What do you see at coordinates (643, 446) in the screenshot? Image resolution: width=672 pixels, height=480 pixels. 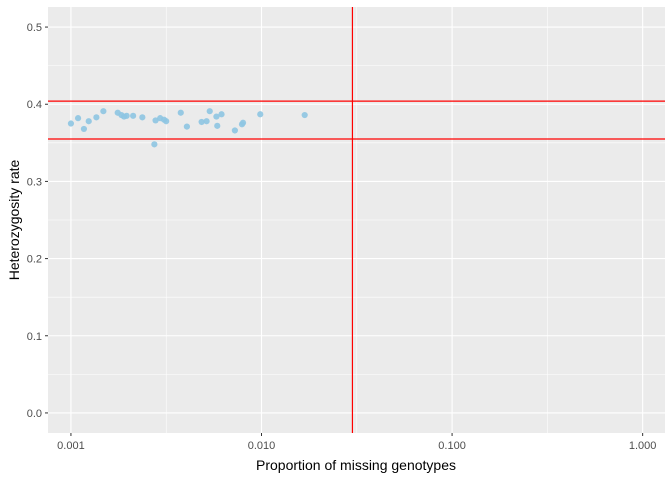 I see `x-tick-label: 1.000` at bounding box center [643, 446].